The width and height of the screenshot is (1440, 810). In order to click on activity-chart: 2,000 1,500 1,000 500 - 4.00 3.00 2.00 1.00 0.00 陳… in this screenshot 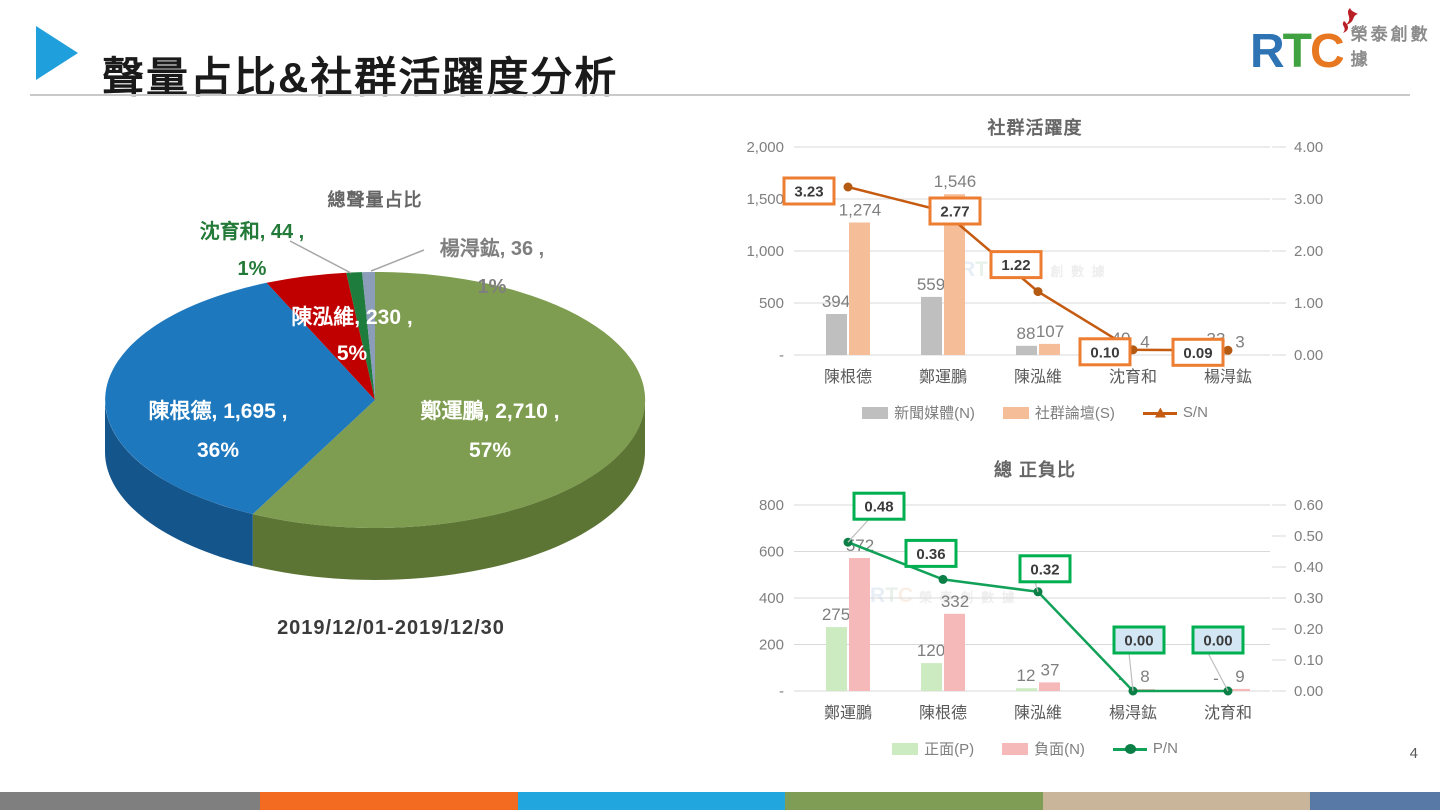, I will do `click(1034, 262)`.